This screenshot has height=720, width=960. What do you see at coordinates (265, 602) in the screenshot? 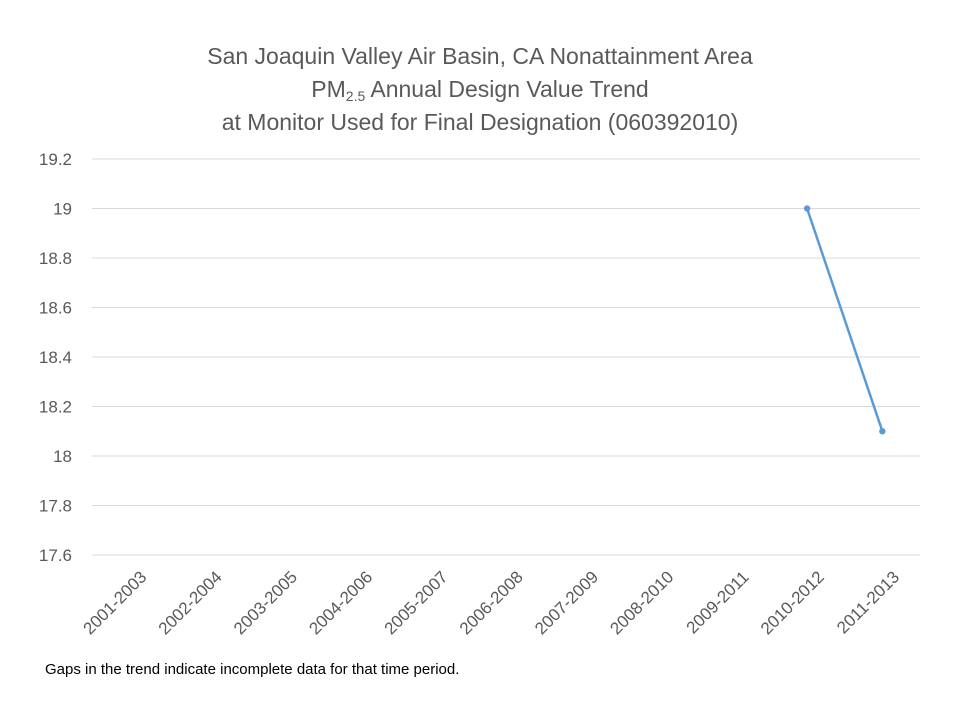
I see `x-tick-label: 2003-2005` at bounding box center [265, 602].